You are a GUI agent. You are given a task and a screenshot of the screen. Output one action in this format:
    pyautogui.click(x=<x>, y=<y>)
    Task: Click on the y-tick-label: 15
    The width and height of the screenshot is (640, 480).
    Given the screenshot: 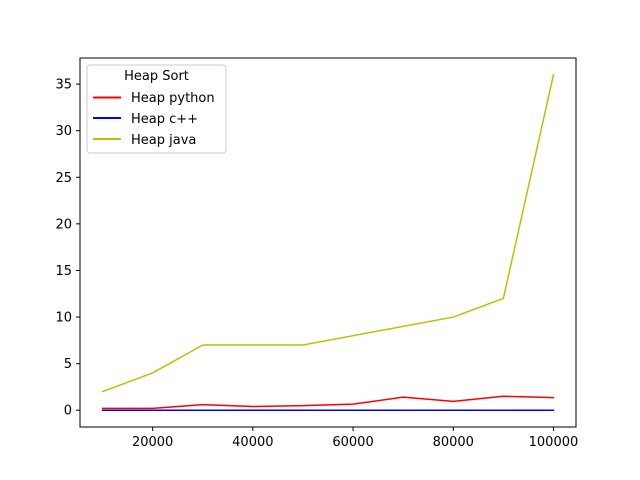 What is the action you would take?
    pyautogui.click(x=63, y=271)
    